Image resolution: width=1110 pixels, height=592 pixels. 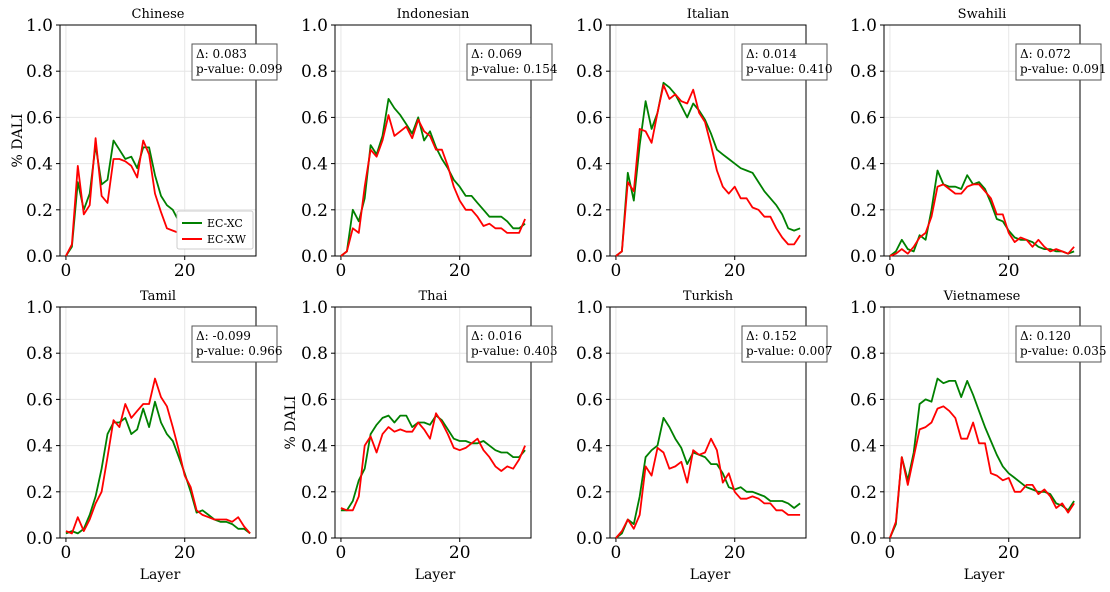 What do you see at coordinates (771, 336) in the screenshot?
I see `delta-value: Δ: 0.152` at bounding box center [771, 336].